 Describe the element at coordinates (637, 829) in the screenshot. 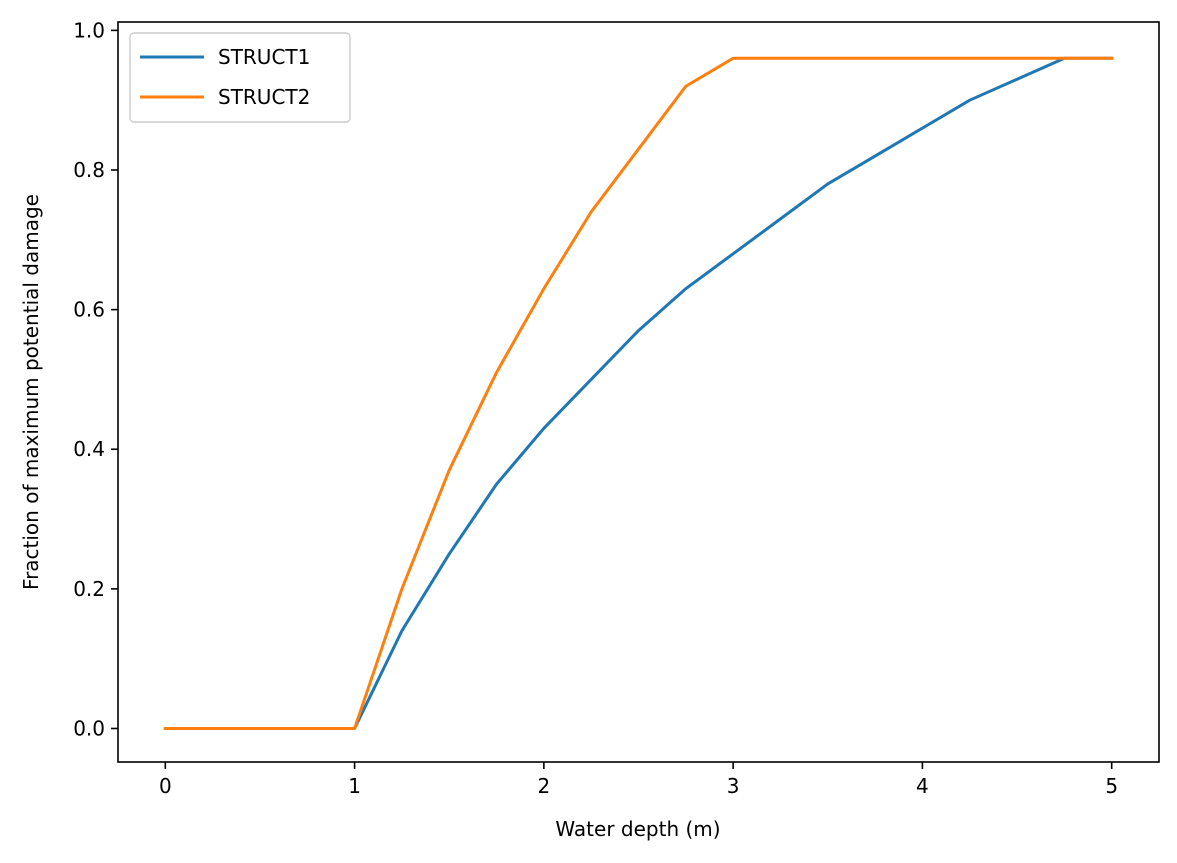

I see `x-axis-label: Water depth (m)` at that location.